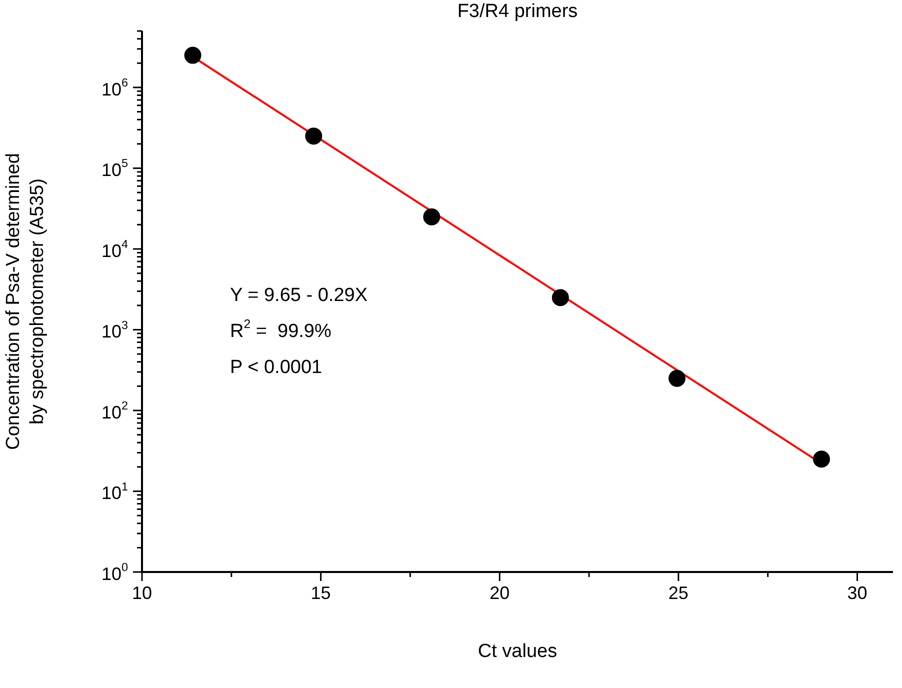 This screenshot has width=902, height=688. Describe the element at coordinates (500, 592) in the screenshot. I see `x-tick-label: 20` at that location.